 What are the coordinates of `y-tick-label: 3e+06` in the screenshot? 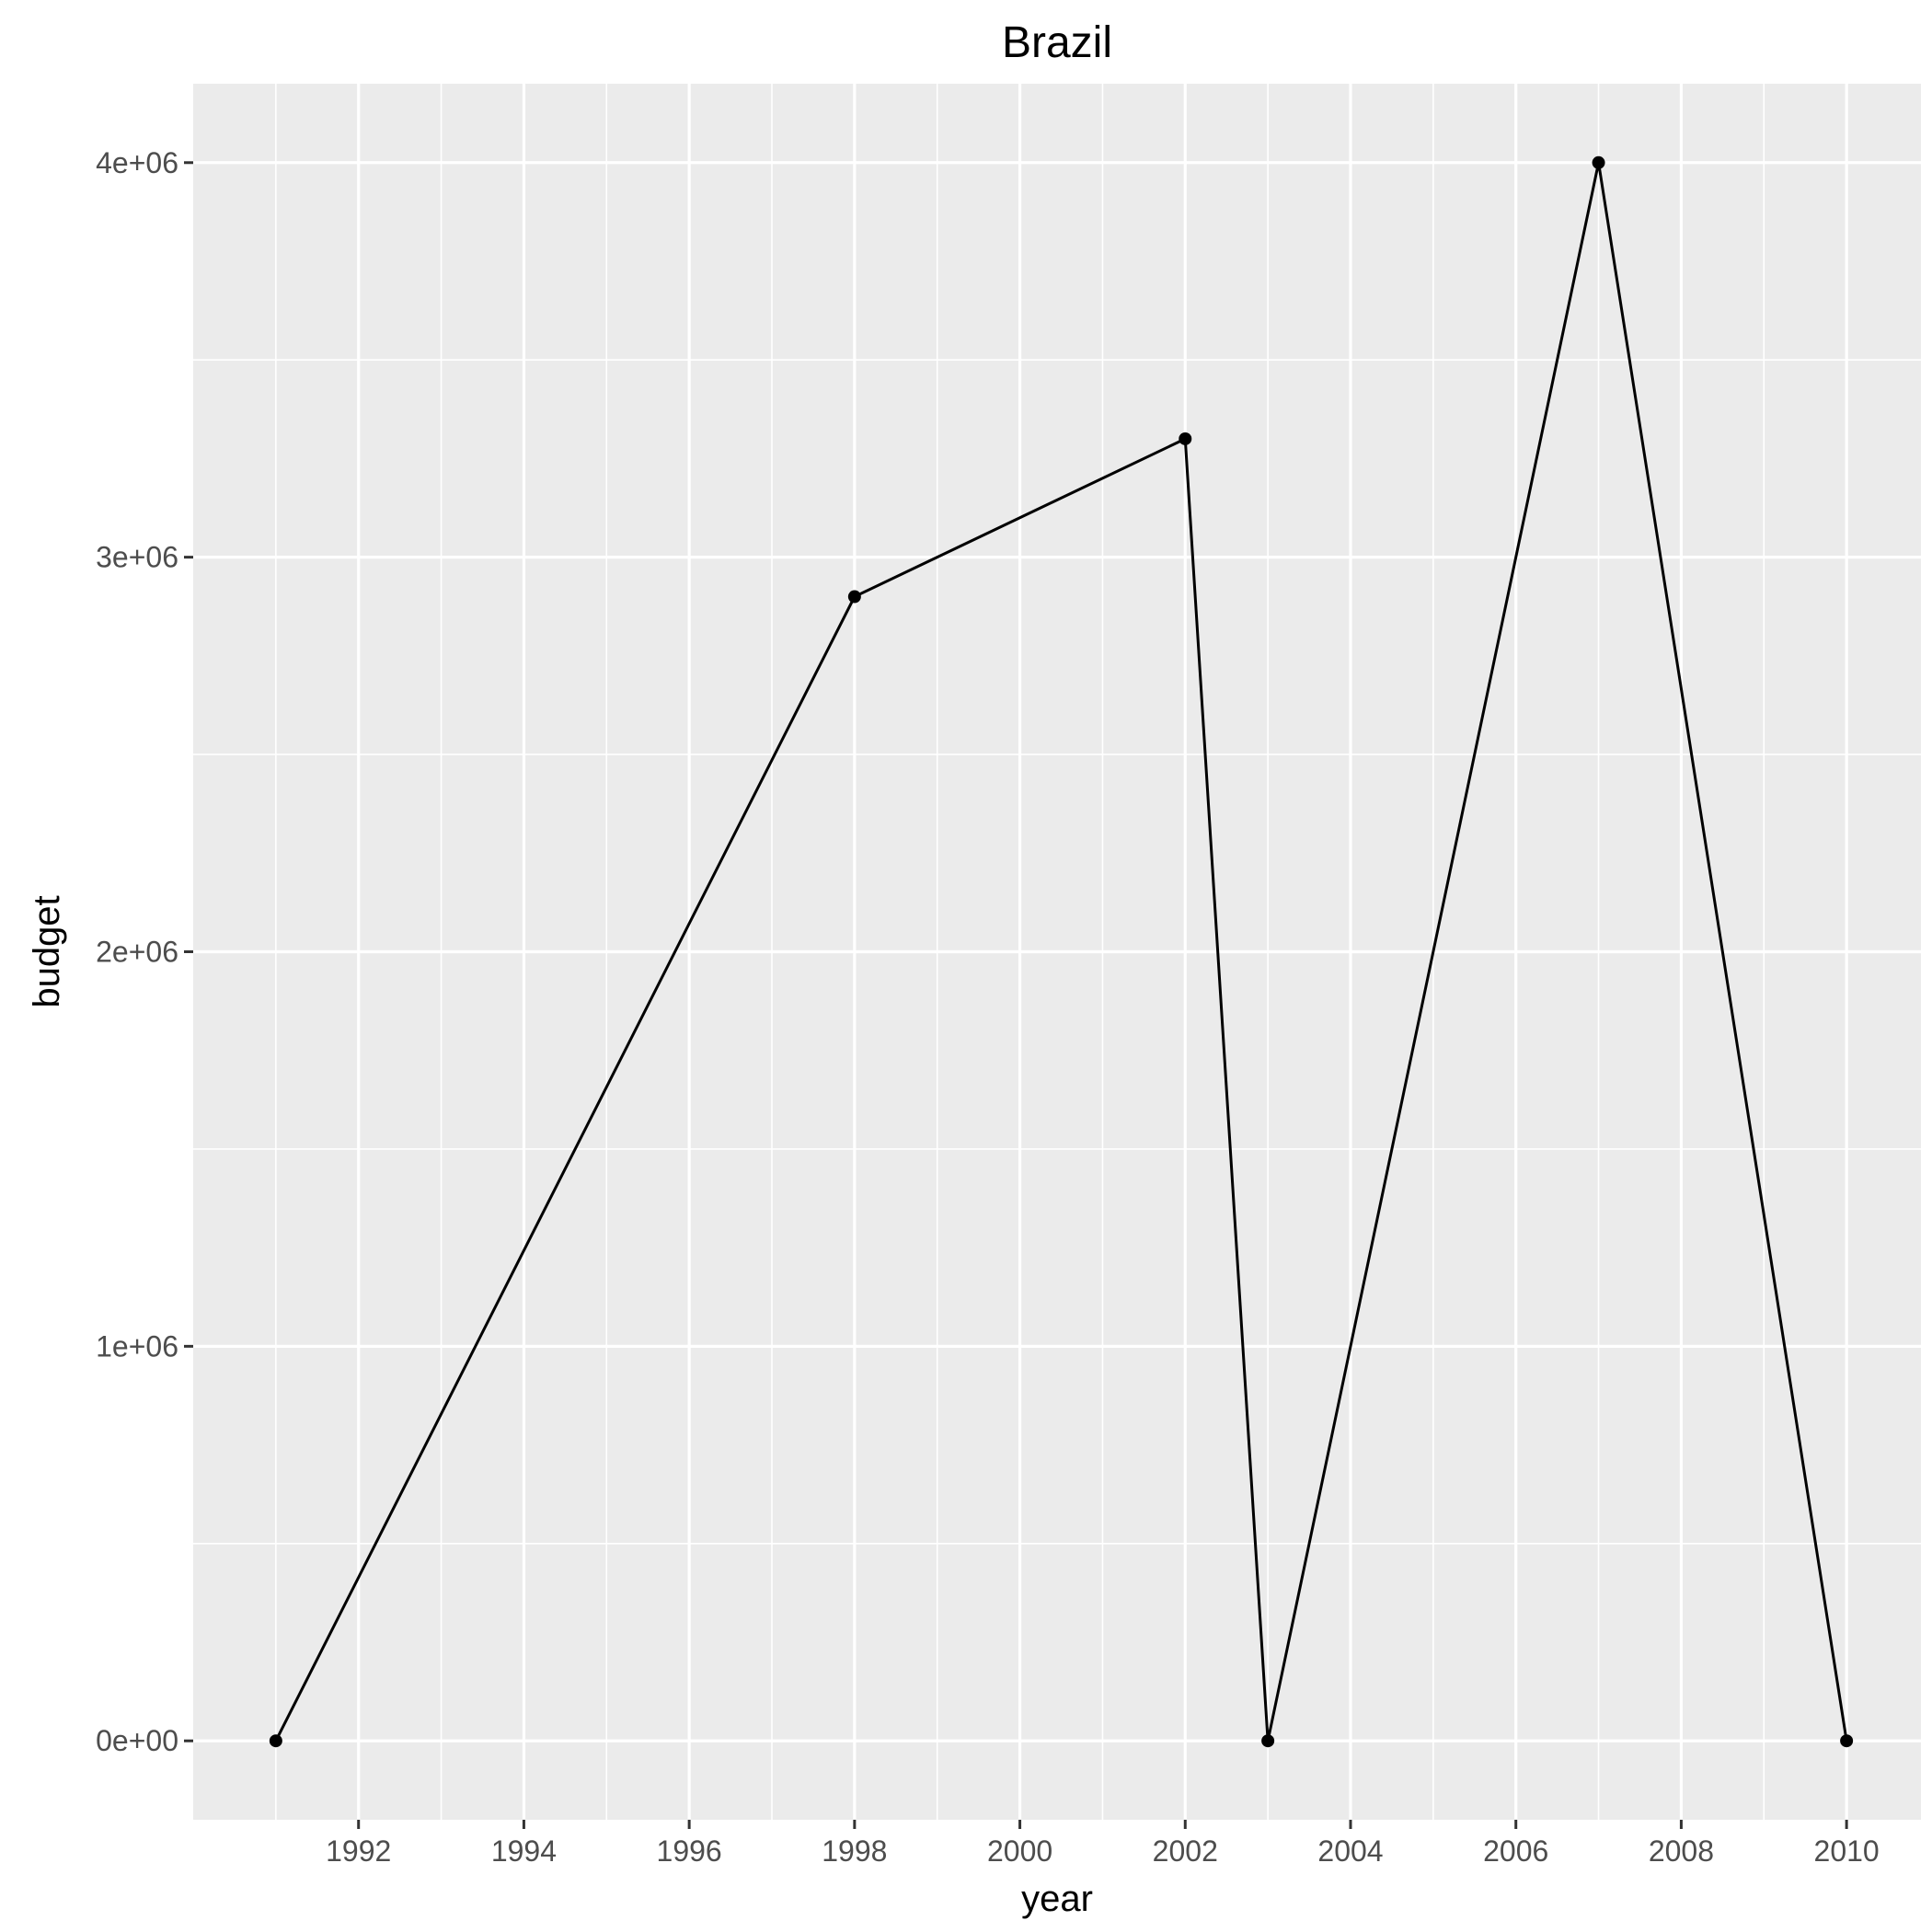 It's located at (137, 557).